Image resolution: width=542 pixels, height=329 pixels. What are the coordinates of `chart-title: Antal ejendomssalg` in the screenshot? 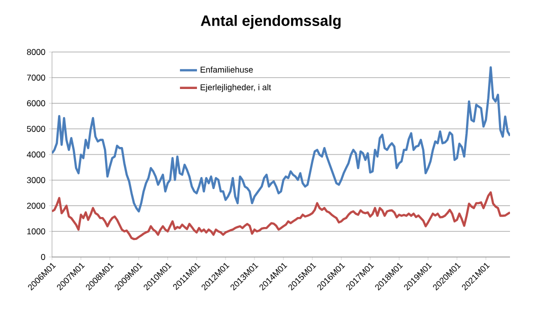 It's located at (270, 22).